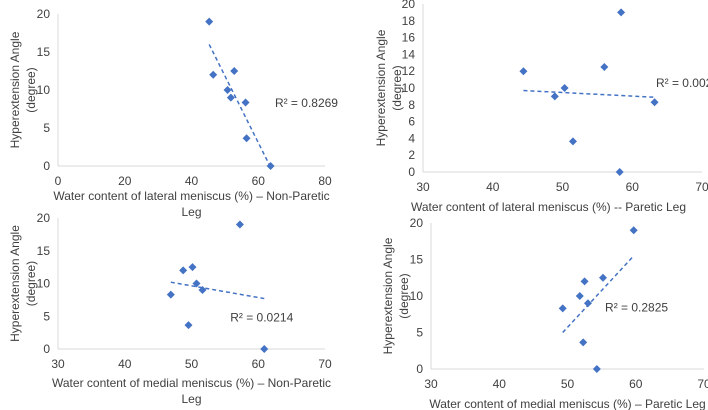 This screenshot has width=708, height=410. Describe the element at coordinates (411, 155) in the screenshot. I see `y-tick-label: 2` at that location.